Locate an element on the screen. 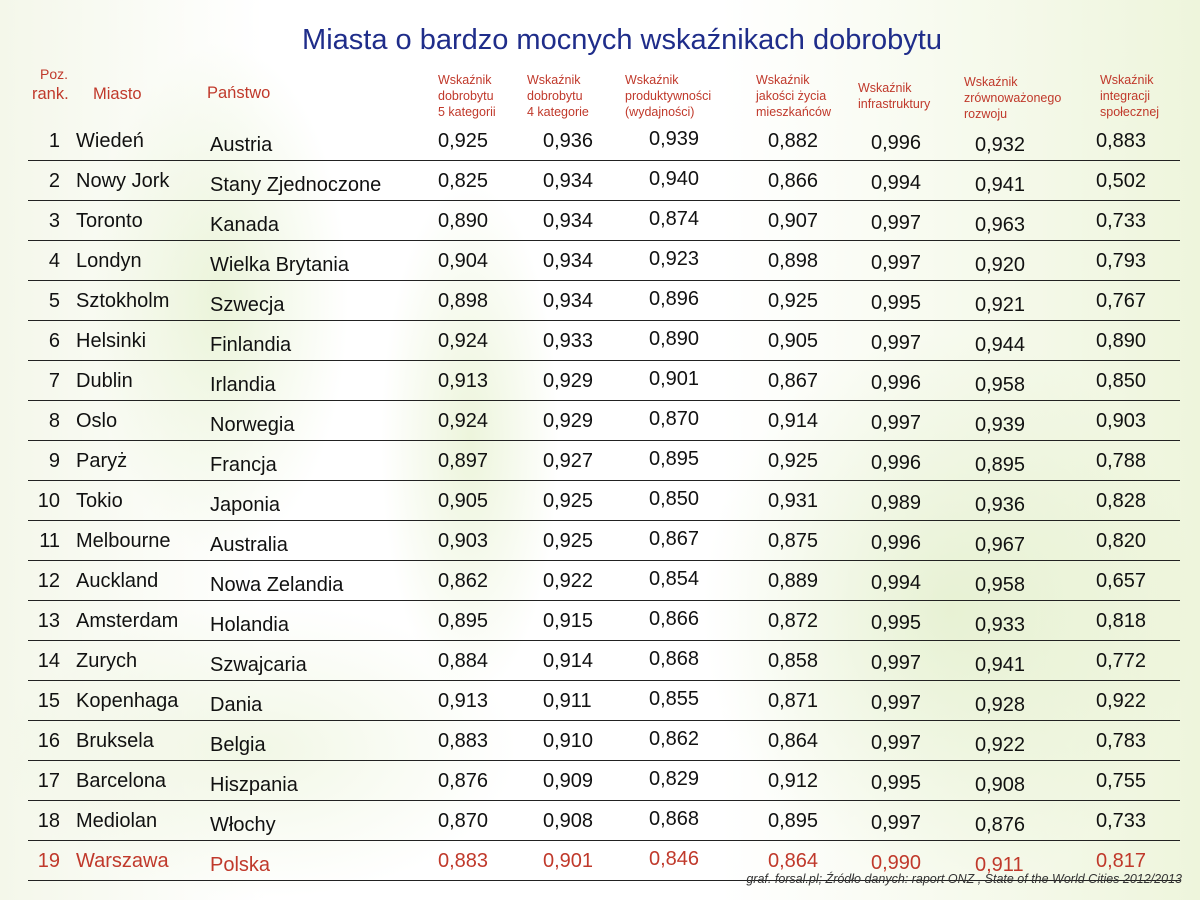 This screenshot has width=1200, height=900. country-cell: Hiszpania is located at coordinates (254, 785).